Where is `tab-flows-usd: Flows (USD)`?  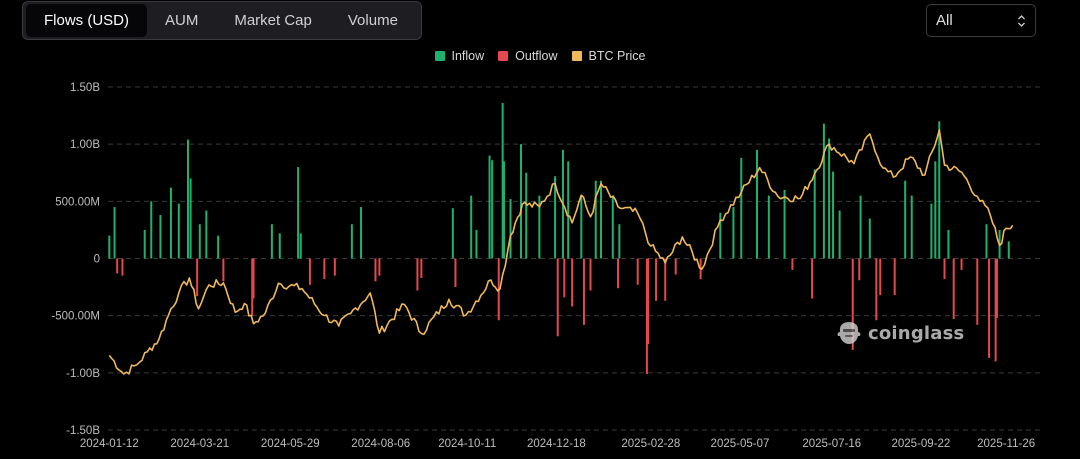
tab-flows-usd: Flows (USD) is located at coordinates (86, 20).